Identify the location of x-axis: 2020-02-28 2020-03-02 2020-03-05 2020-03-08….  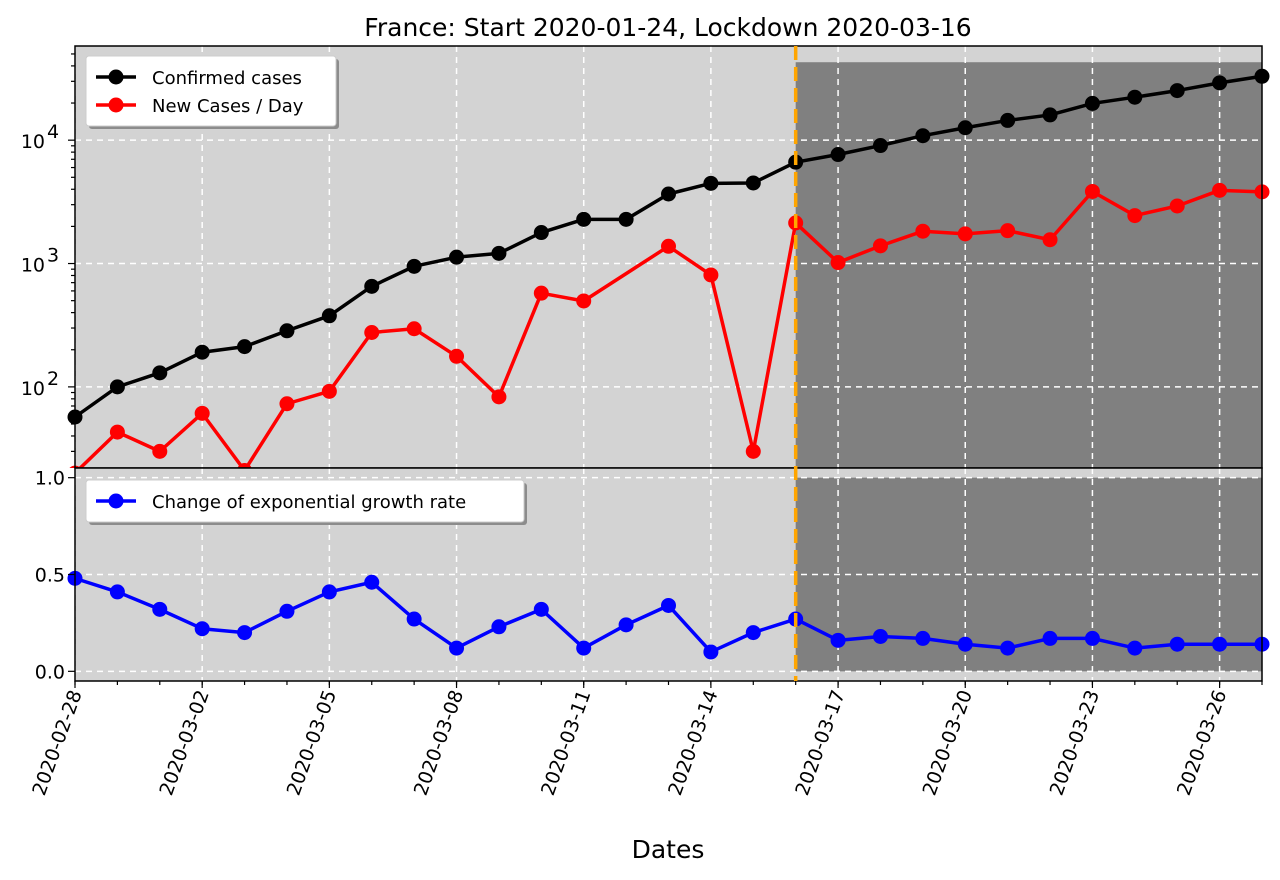
(645, 739).